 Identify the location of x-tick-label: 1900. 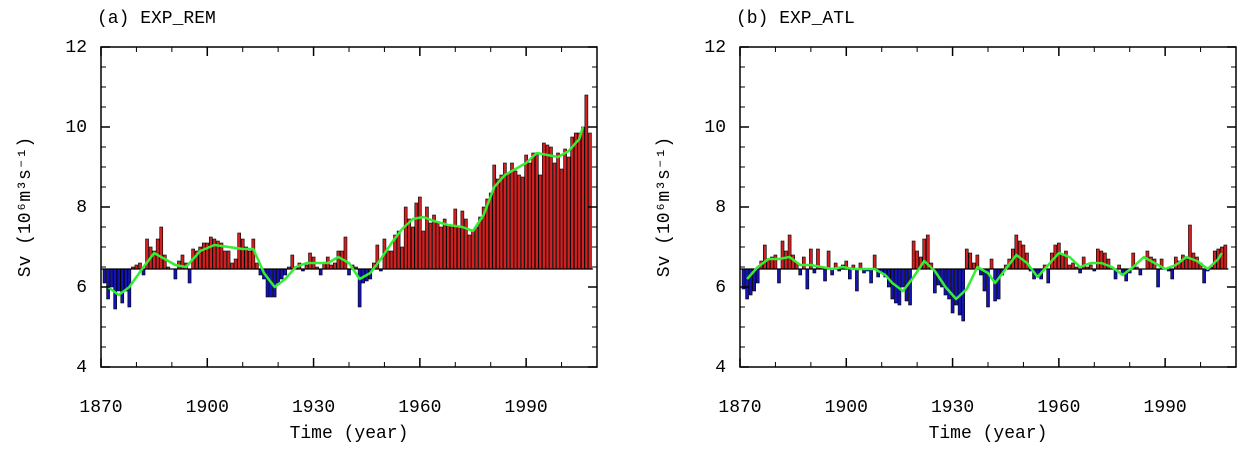
(846, 408).